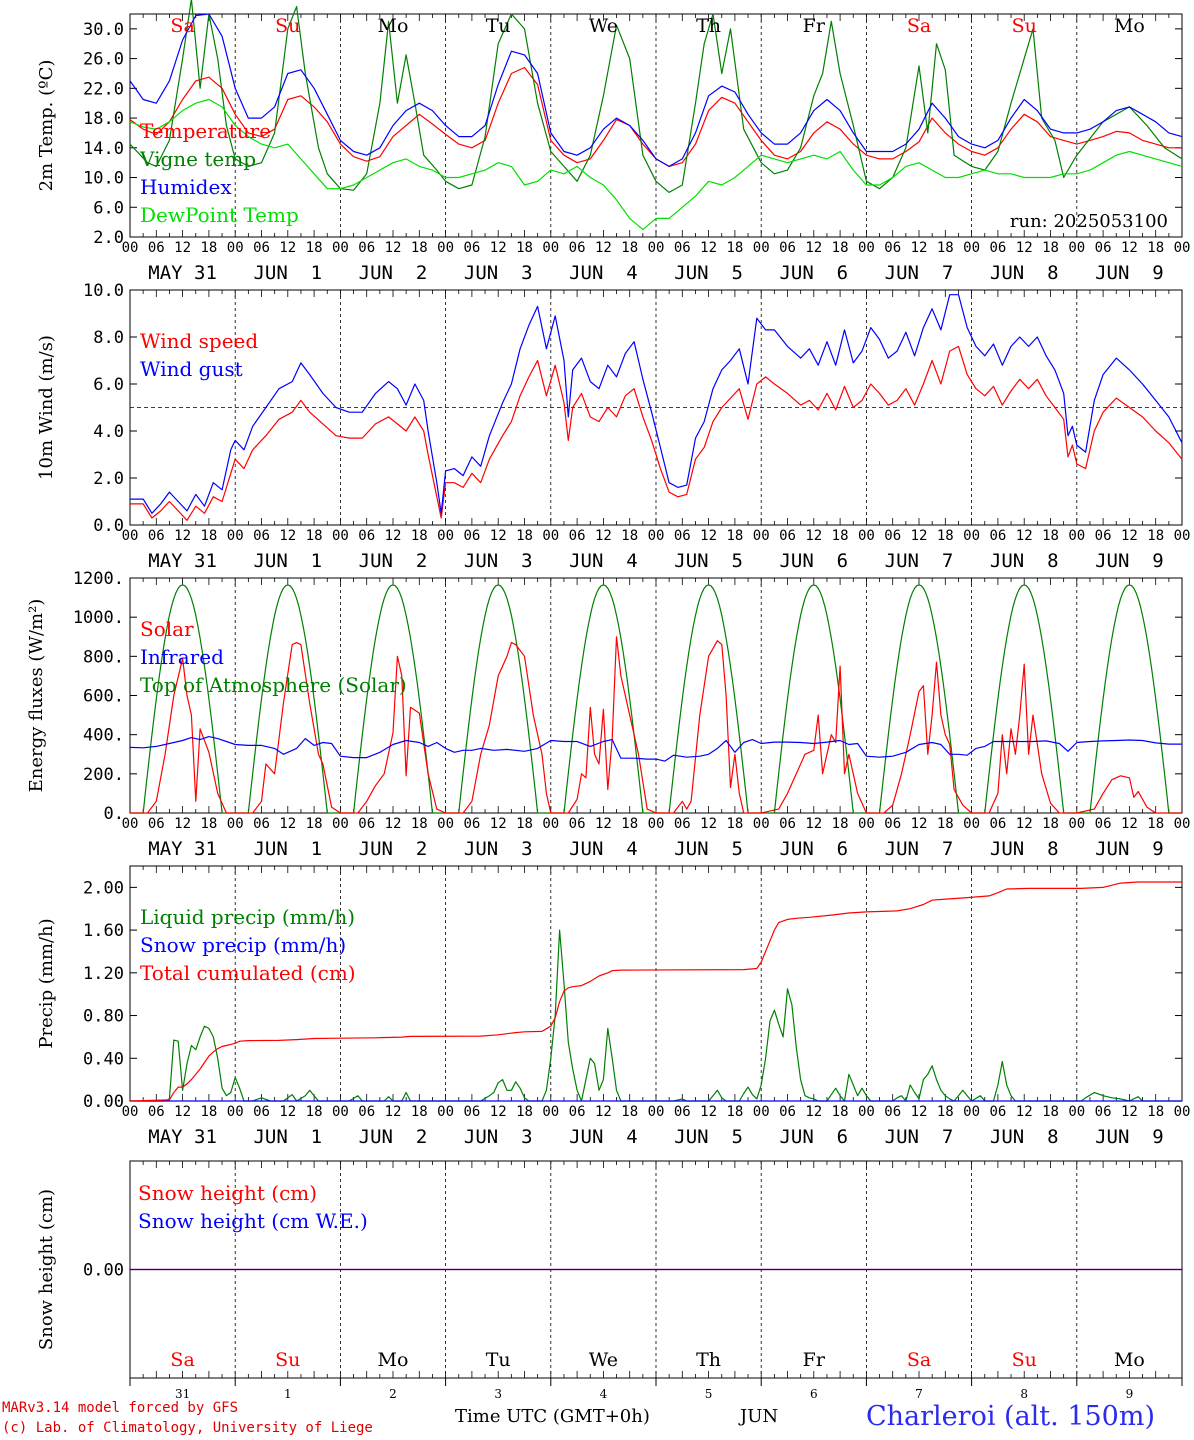  I want to click on day-abbr: Th, so click(708, 1360).